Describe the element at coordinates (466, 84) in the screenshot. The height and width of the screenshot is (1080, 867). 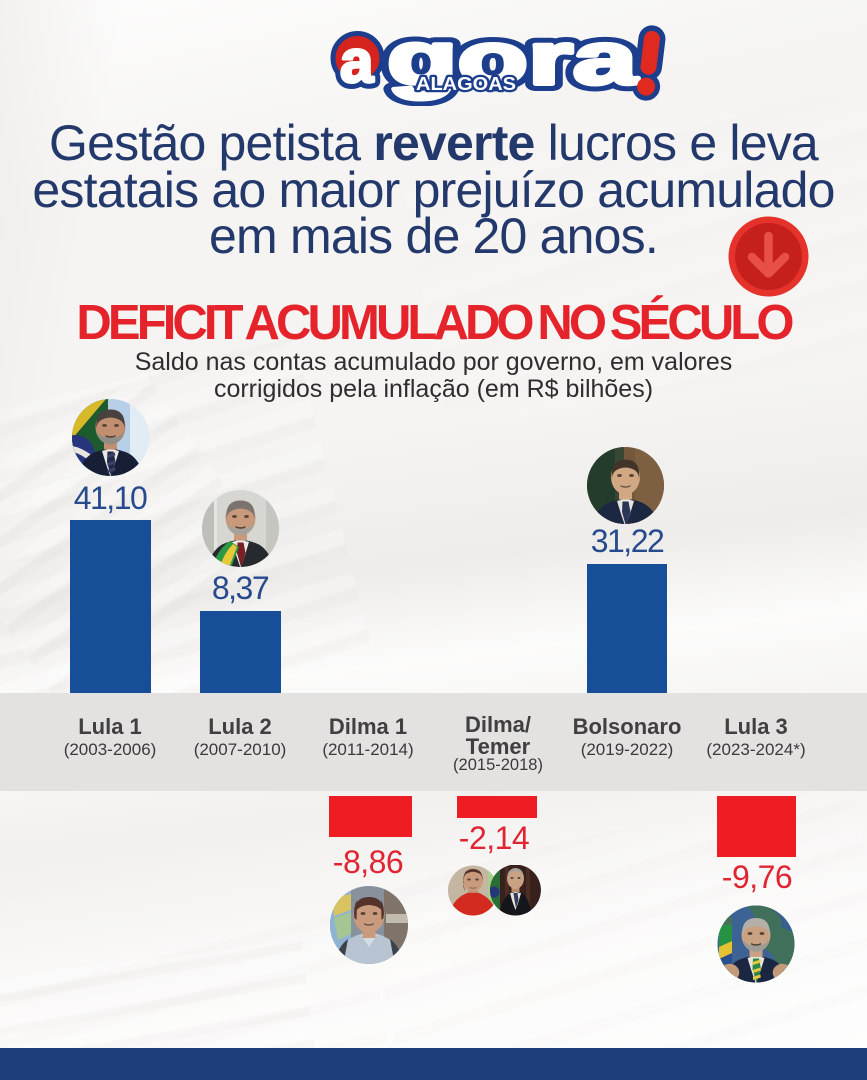
I see `svg-text: ALAGOAS` at that location.